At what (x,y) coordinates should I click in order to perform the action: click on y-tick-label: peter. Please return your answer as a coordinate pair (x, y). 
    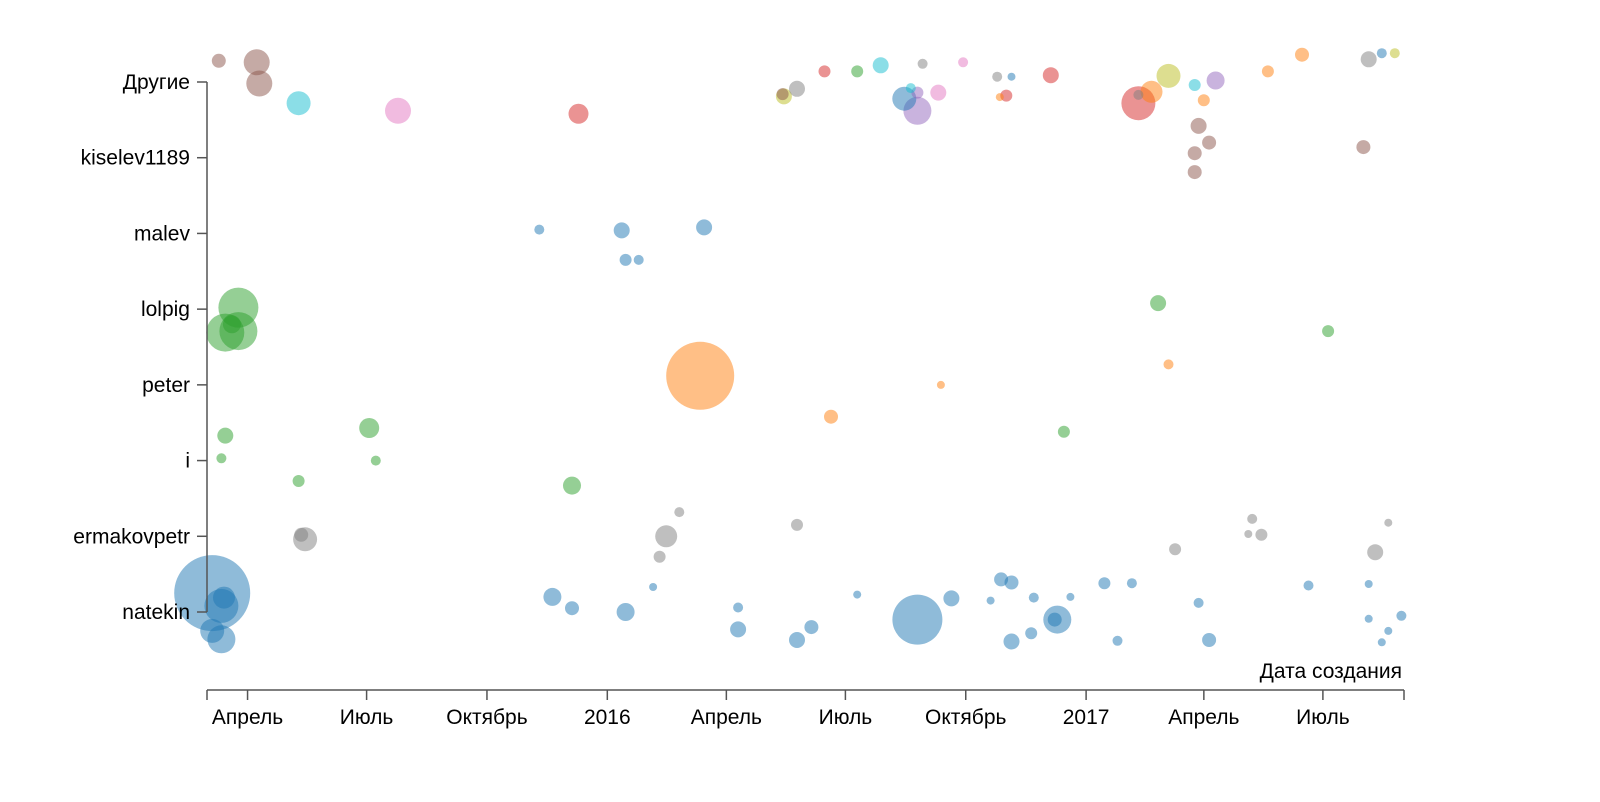
    Looking at the image, I should click on (166, 385).